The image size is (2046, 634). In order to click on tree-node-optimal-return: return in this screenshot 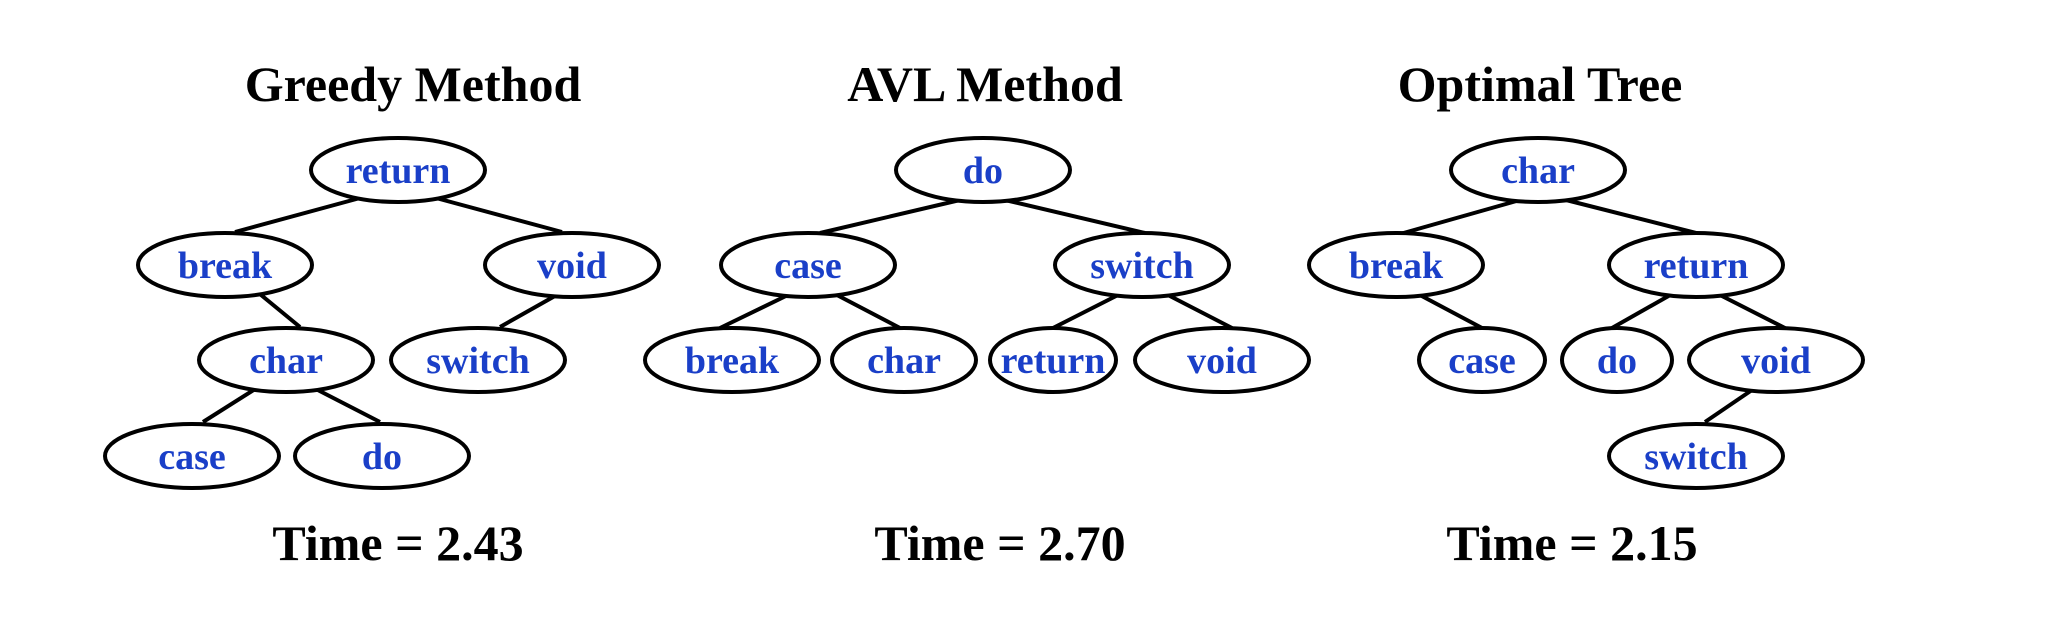, I will do `click(1696, 265)`.